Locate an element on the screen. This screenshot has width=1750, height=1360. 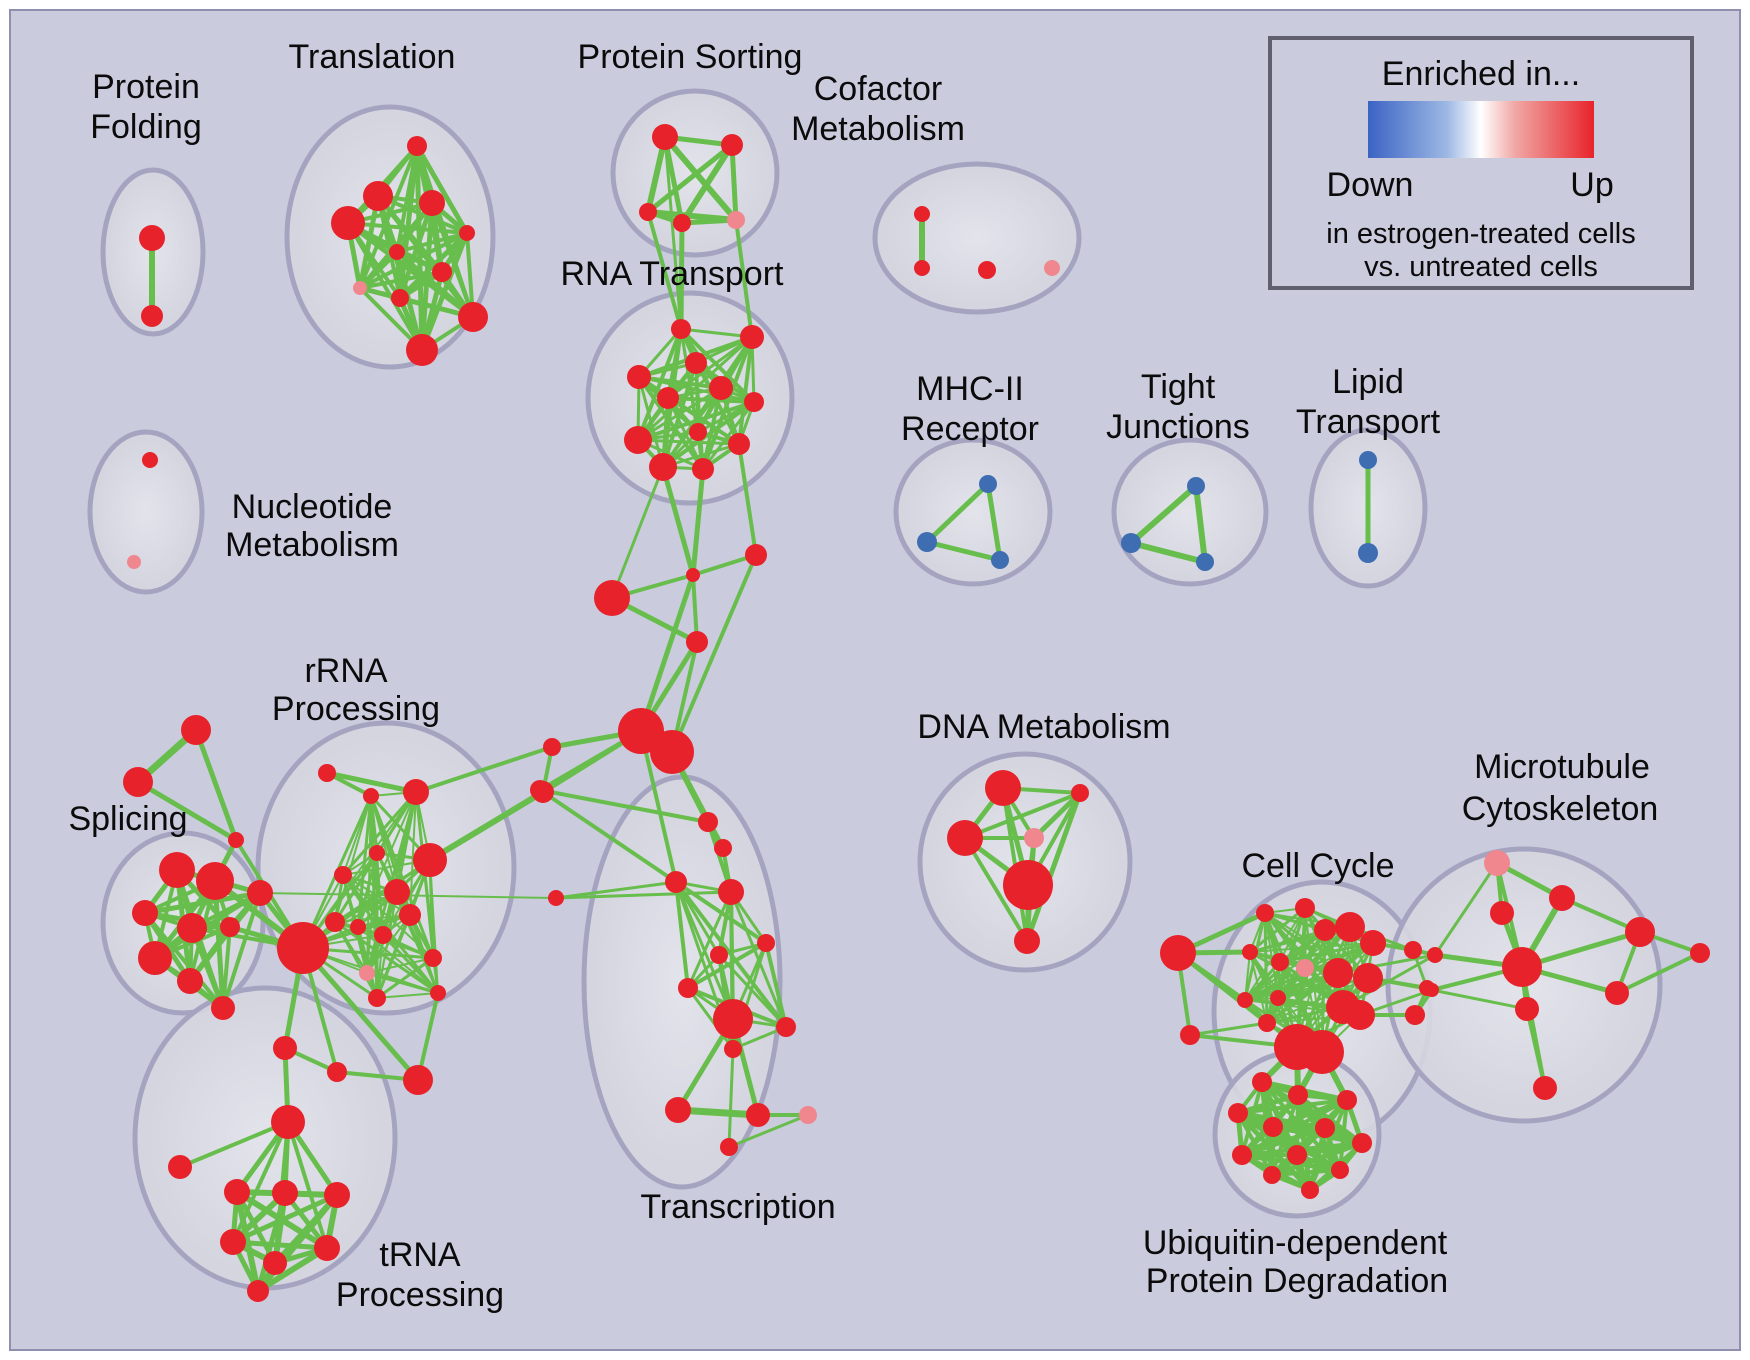
cluster-label-lipid-2: Transport is located at coordinates (1368, 422).